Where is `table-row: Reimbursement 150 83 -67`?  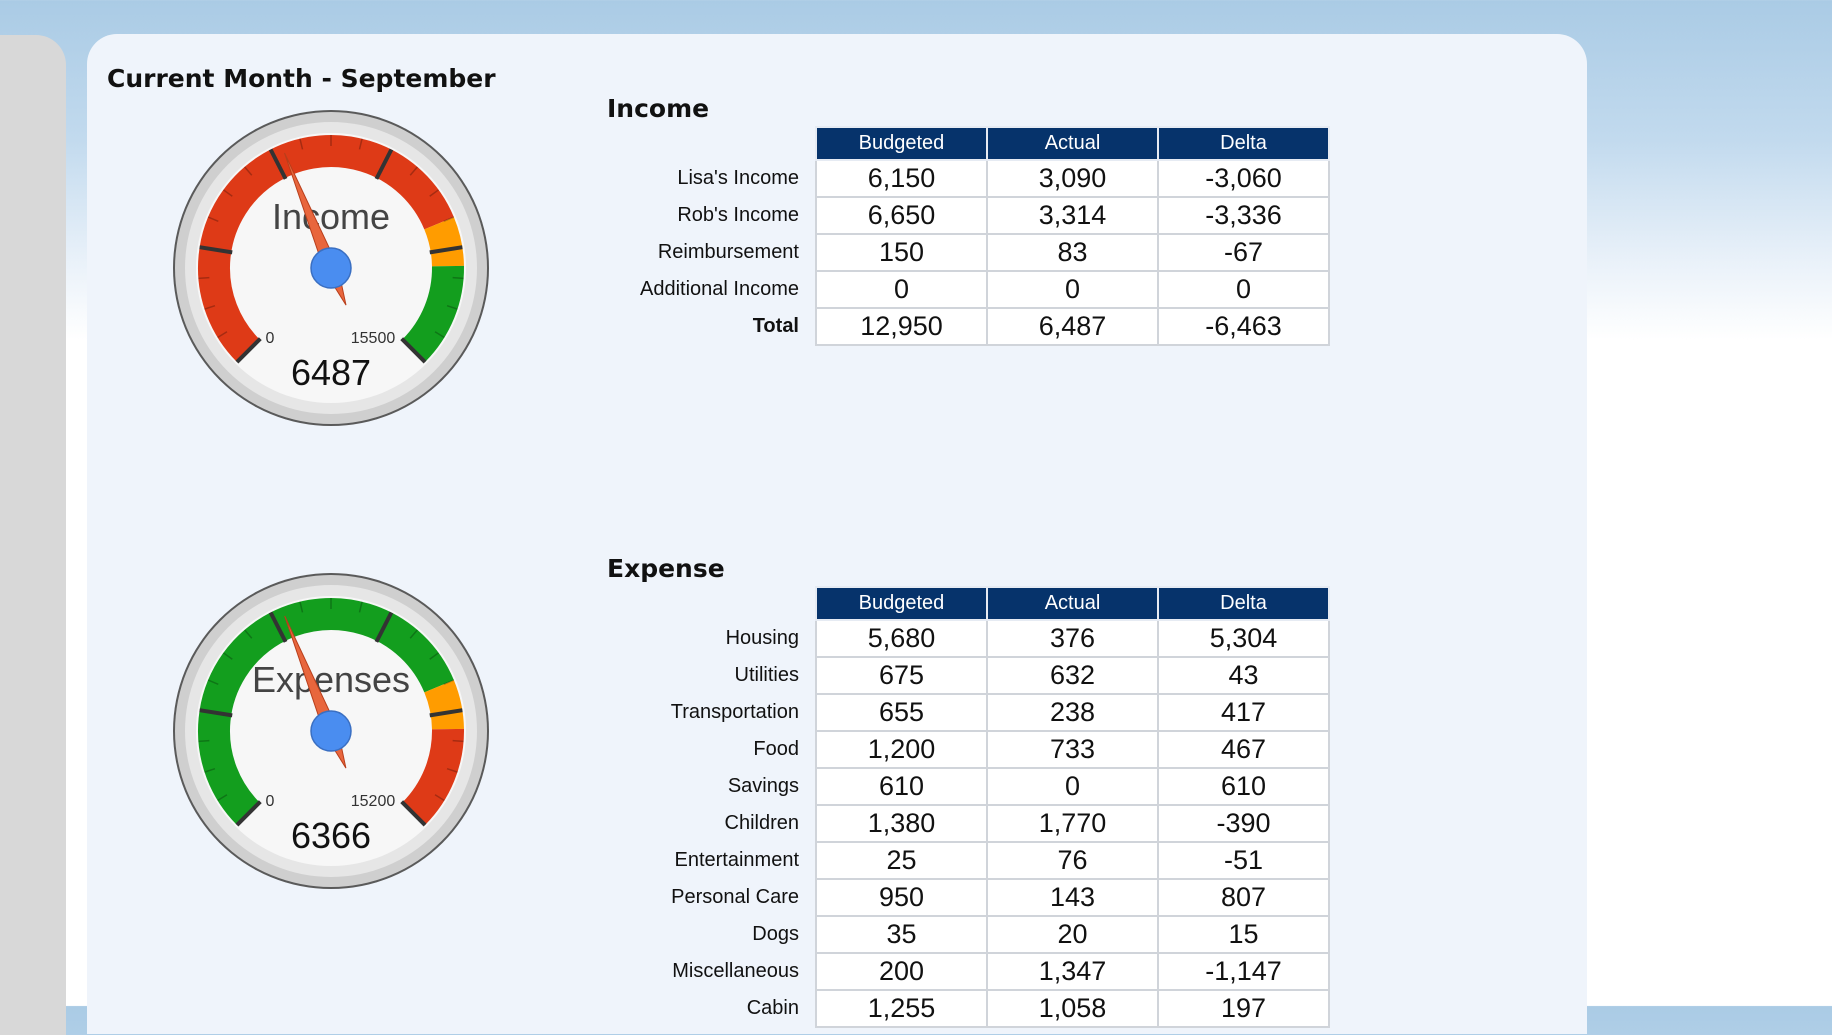
table-row: Reimbursement 150 83 -67 is located at coordinates (959, 252).